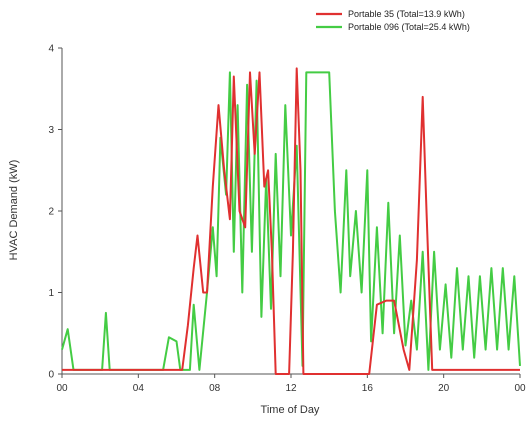 Image resolution: width=532 pixels, height=433 pixels. What do you see at coordinates (368, 388) in the screenshot?
I see `x-tick-label: 16` at bounding box center [368, 388].